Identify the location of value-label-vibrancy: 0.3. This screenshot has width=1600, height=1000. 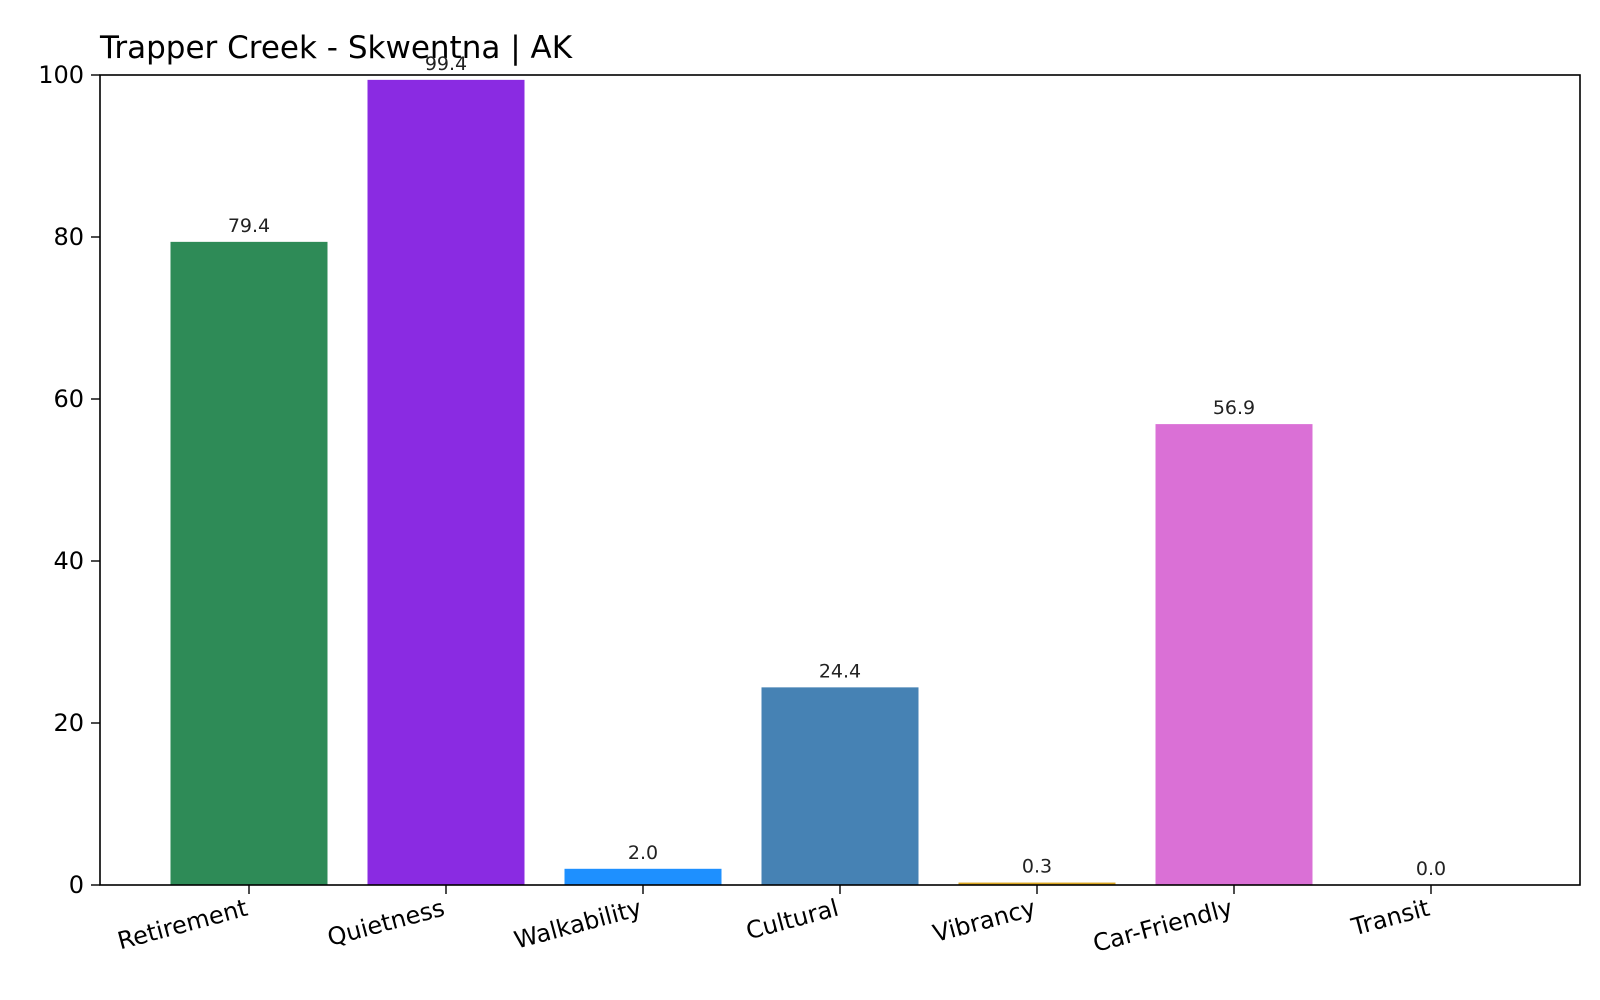
(1037, 867).